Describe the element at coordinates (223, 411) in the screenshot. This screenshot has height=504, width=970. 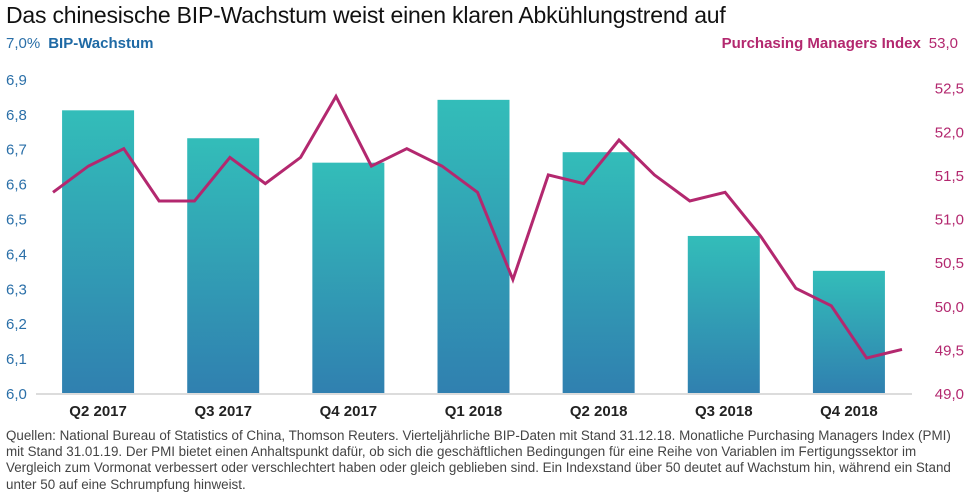
I see `x-tick-label: Q3 2017` at that location.